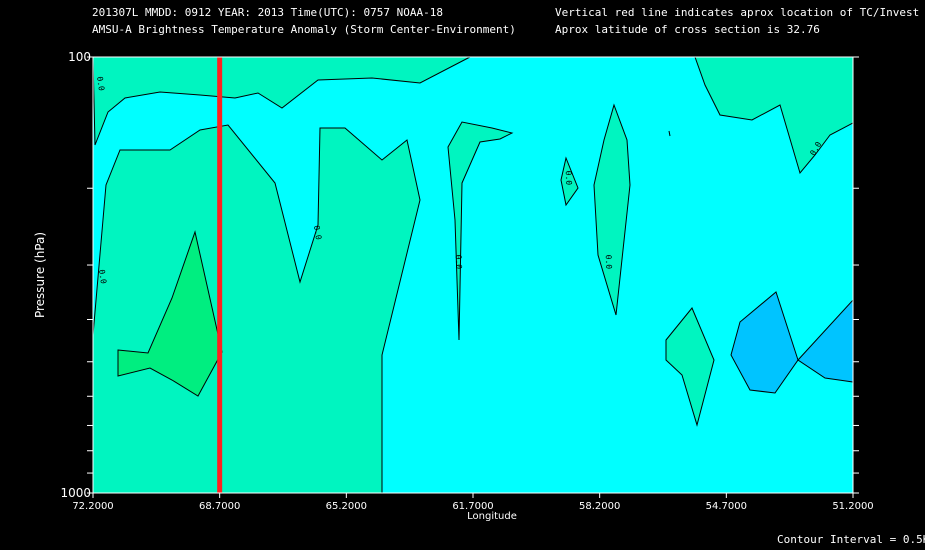 The width and height of the screenshot is (925, 550). Describe the element at coordinates (852, 506) in the screenshot. I see `x-tick-label: 51.2000` at that location.